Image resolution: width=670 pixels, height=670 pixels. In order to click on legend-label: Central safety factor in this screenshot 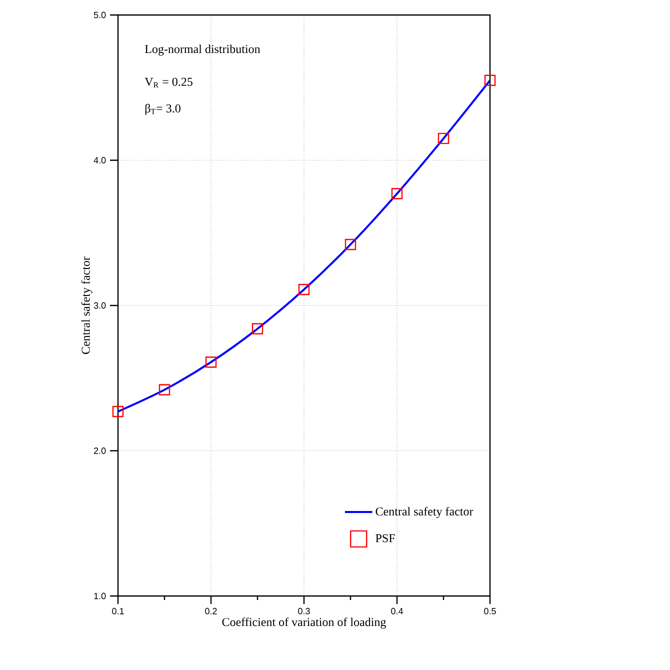, I will do `click(425, 512)`.